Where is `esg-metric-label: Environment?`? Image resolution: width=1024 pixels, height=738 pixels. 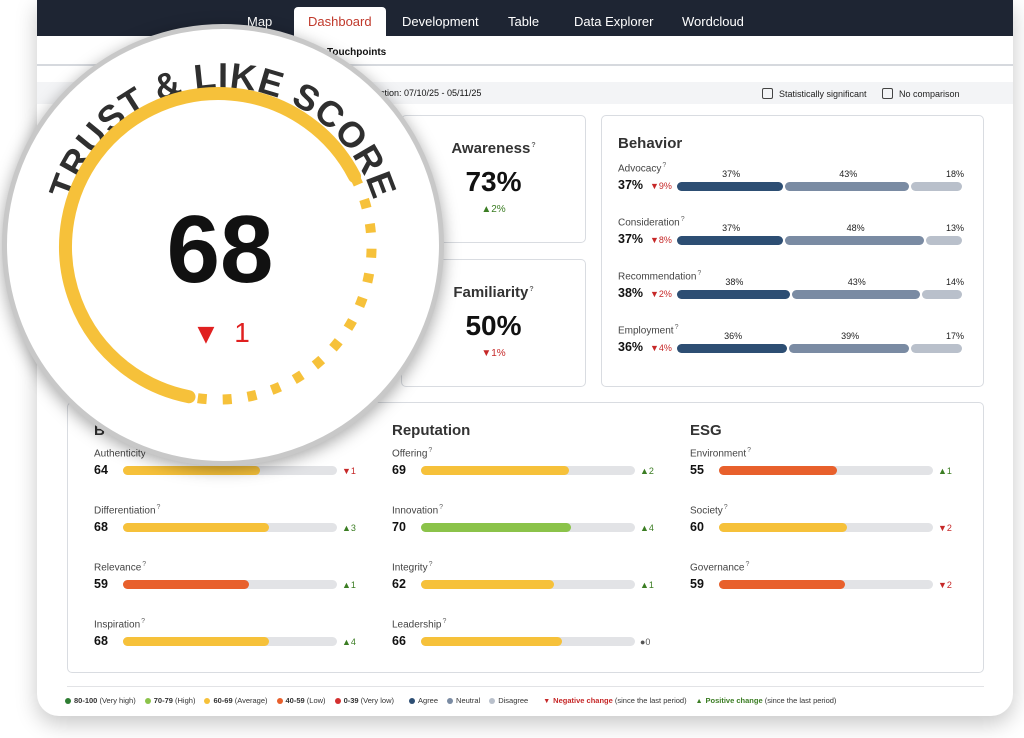 esg-metric-label: Environment? is located at coordinates (721, 453).